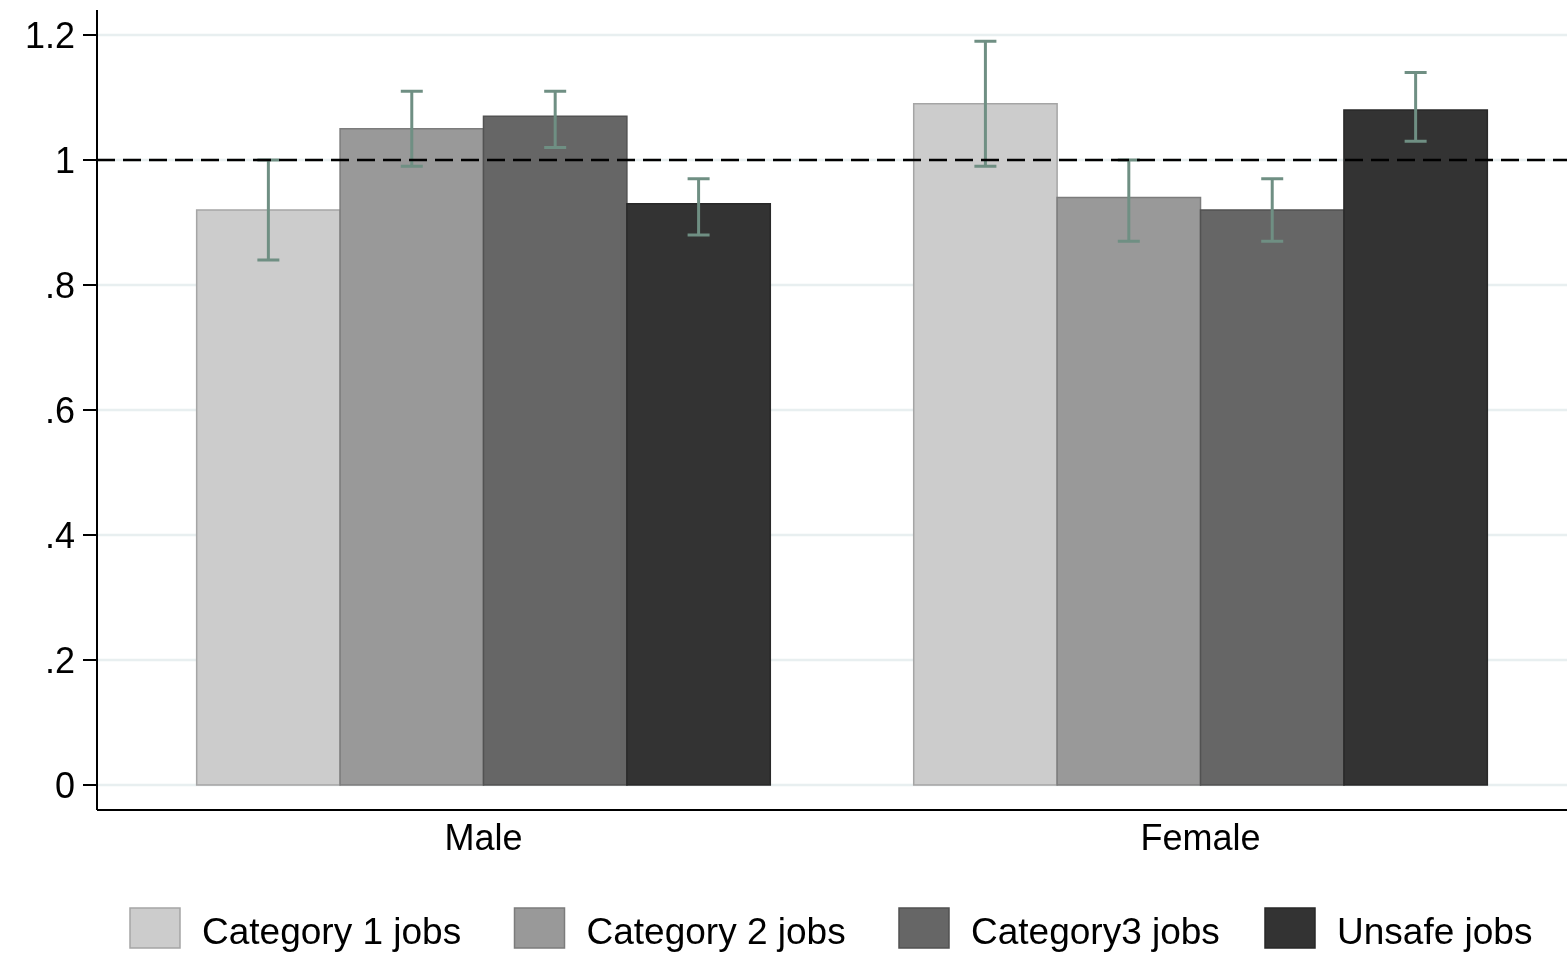 This screenshot has height=954, width=1567. I want to click on x-tick-label: Male, so click(483, 837).